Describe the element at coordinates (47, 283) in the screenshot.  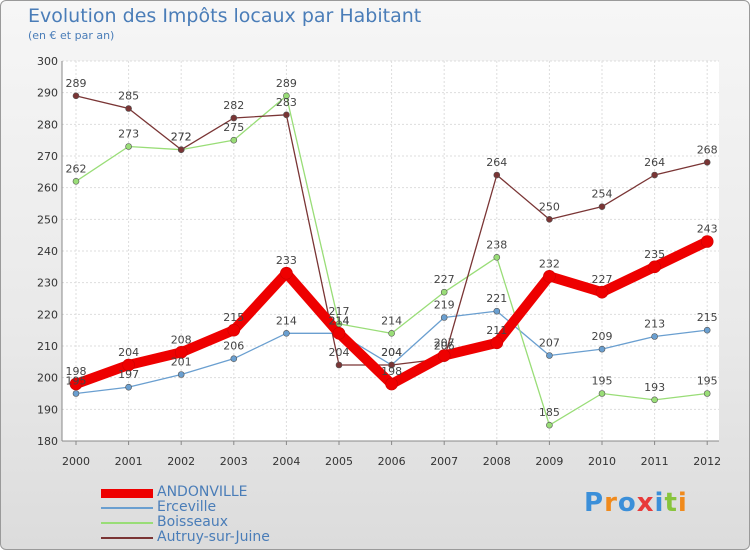
I see `y-tick-label: 230` at that location.